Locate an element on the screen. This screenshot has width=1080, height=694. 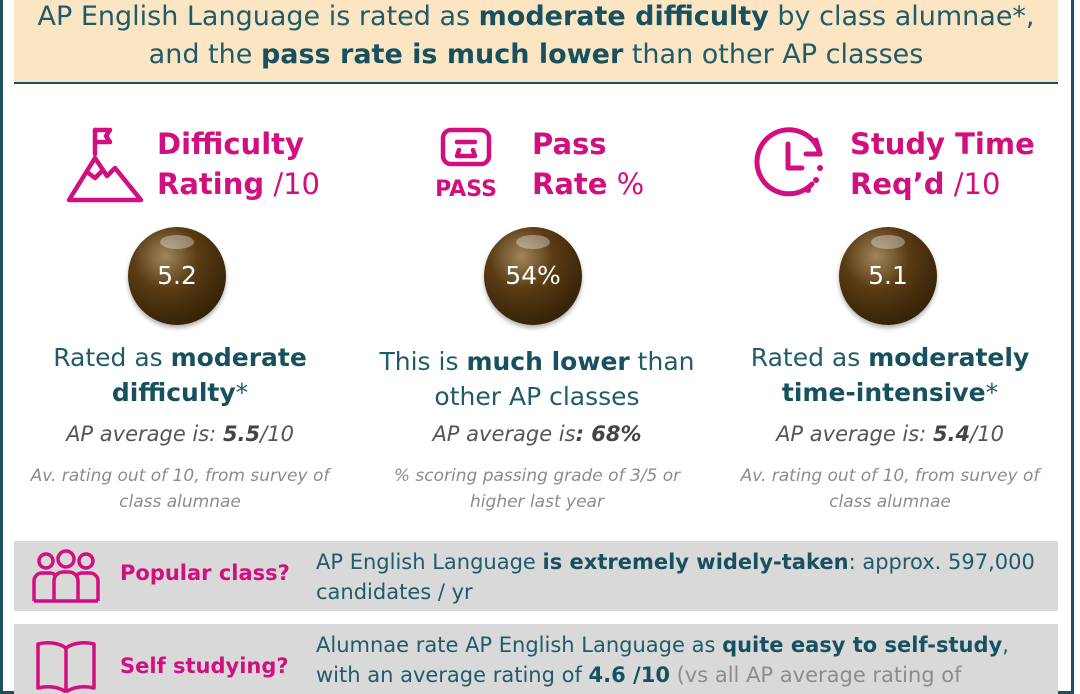
study-time-summary: Rated as moderately time-intensive* is located at coordinates (890, 375).